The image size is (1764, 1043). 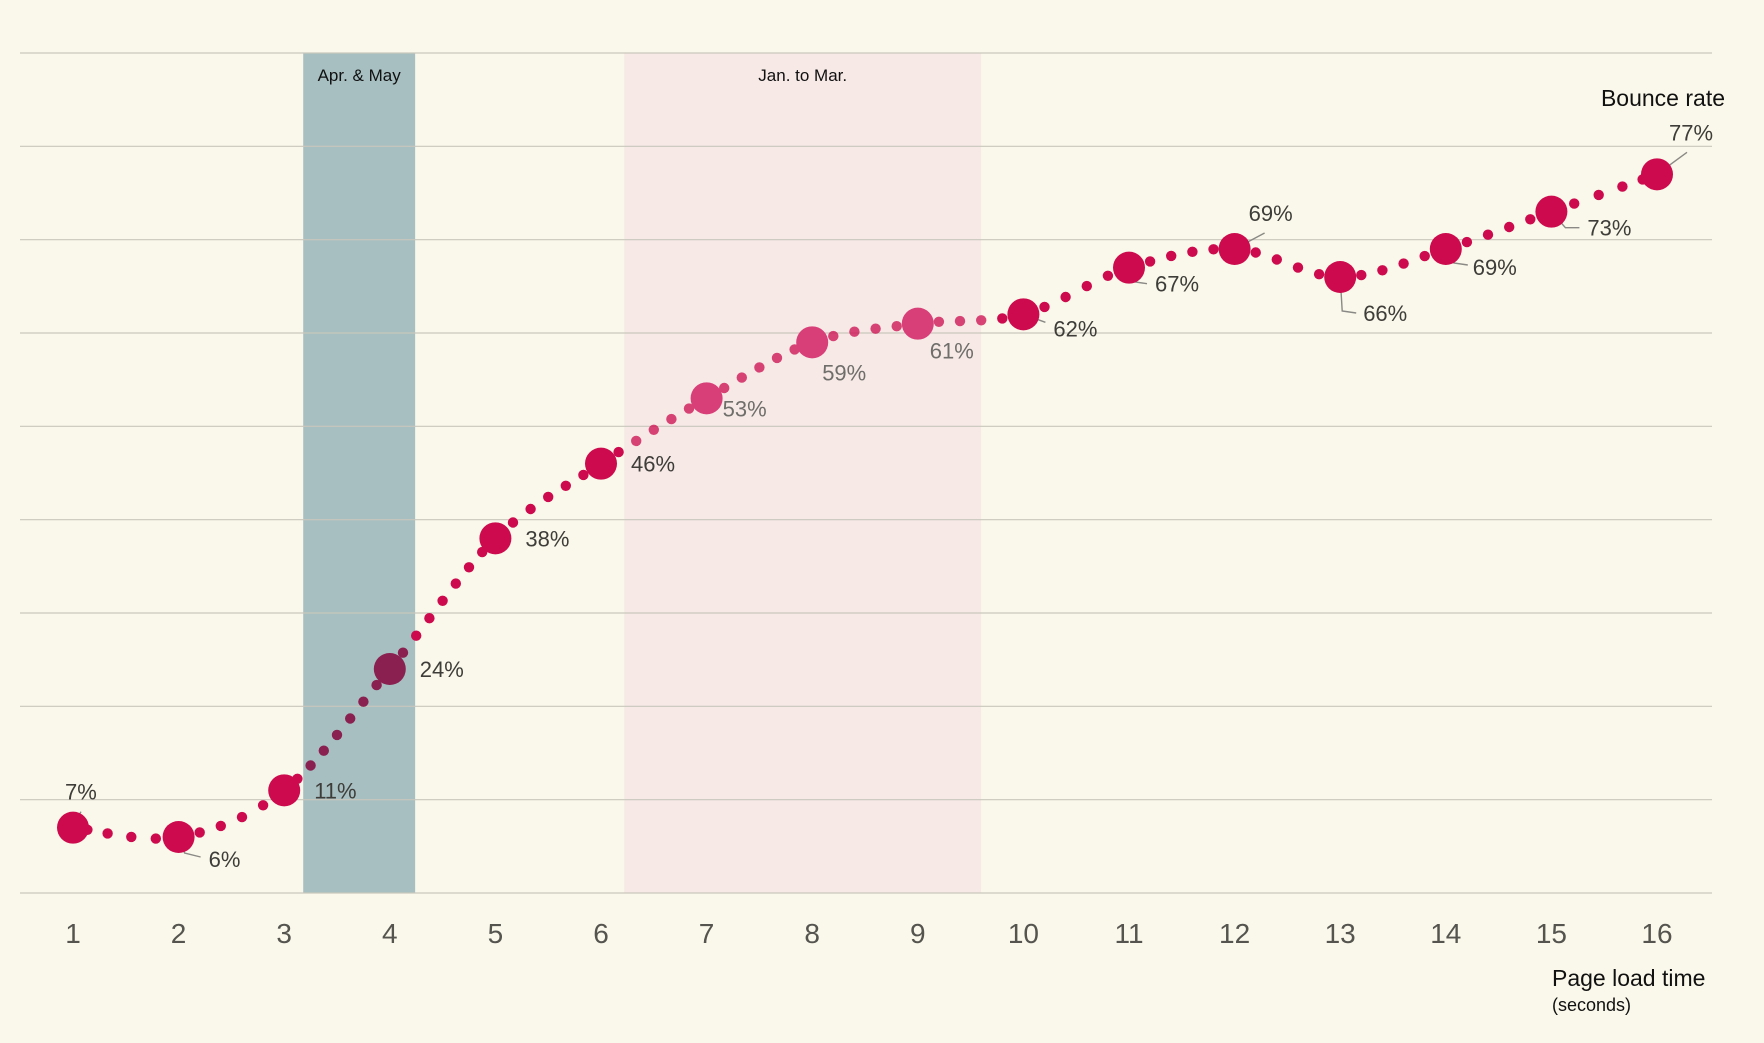 I want to click on x-tick-2: 2, so click(x=179, y=933).